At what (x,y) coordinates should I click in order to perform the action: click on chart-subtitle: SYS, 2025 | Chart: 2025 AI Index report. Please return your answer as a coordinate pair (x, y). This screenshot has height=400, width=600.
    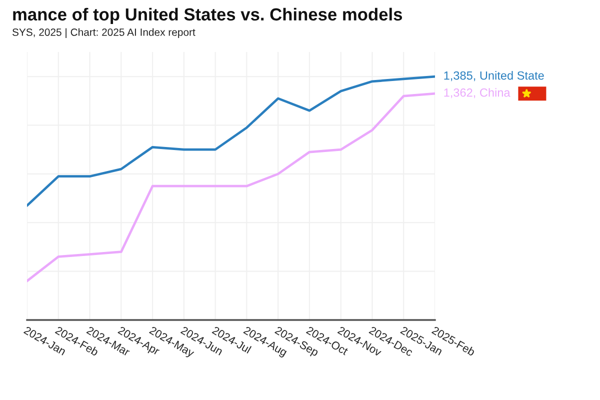
    Looking at the image, I should click on (104, 33).